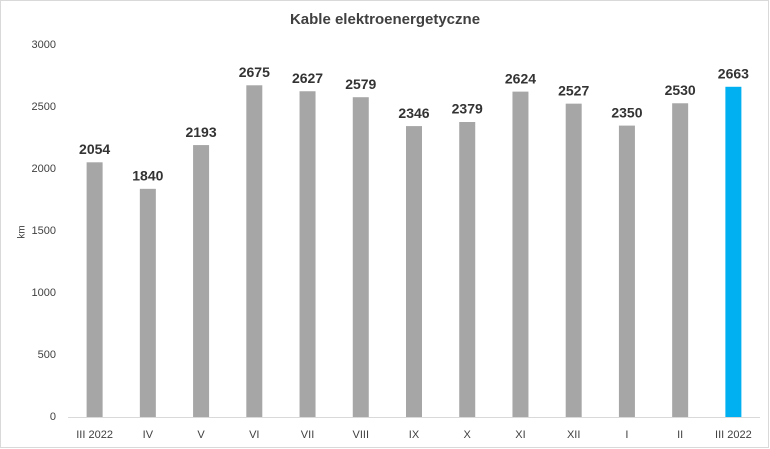 This screenshot has width=770, height=449. Describe the element at coordinates (385, 19) in the screenshot. I see `chart-title: Kable elektroenergetyczne` at that location.